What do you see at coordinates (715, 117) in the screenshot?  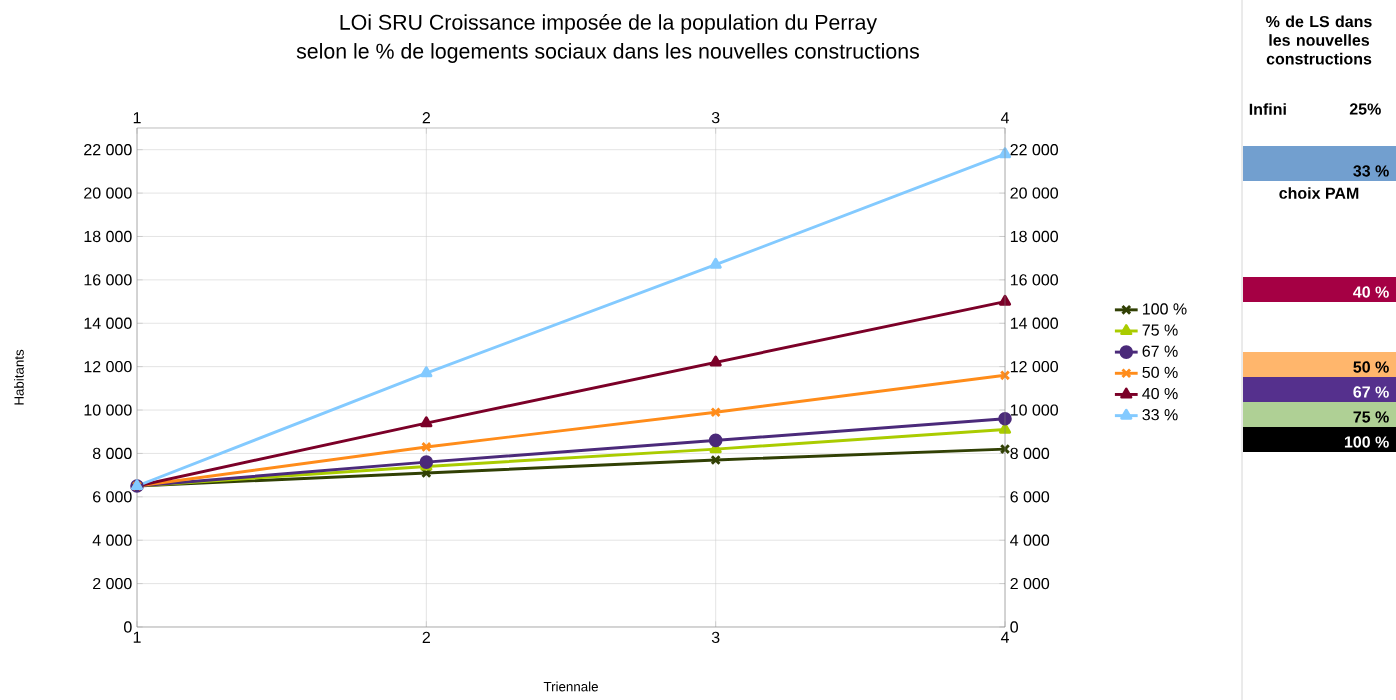 I see `x-tick-label: 3` at bounding box center [715, 117].